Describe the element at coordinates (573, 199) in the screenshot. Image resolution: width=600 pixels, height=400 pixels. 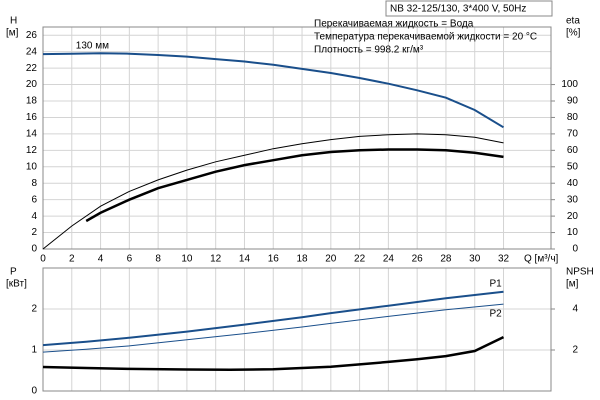
I see `y2-tick-label: 30` at that location.